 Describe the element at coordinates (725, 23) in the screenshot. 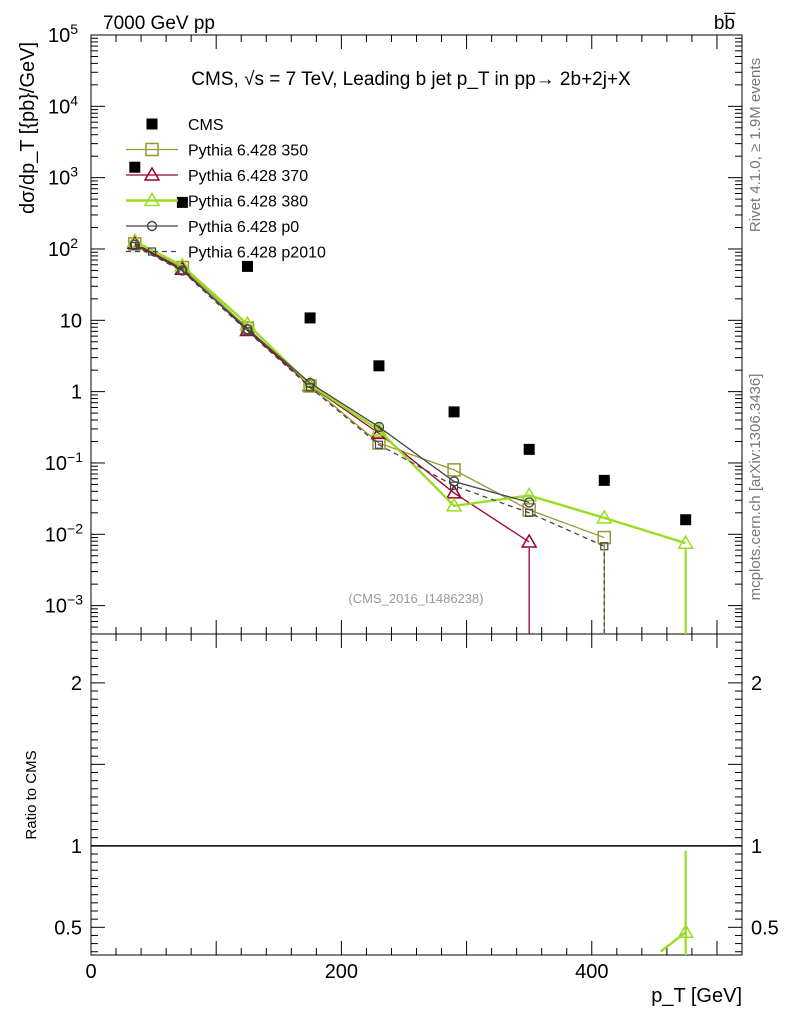

I see `process-label: bb̅` at that location.